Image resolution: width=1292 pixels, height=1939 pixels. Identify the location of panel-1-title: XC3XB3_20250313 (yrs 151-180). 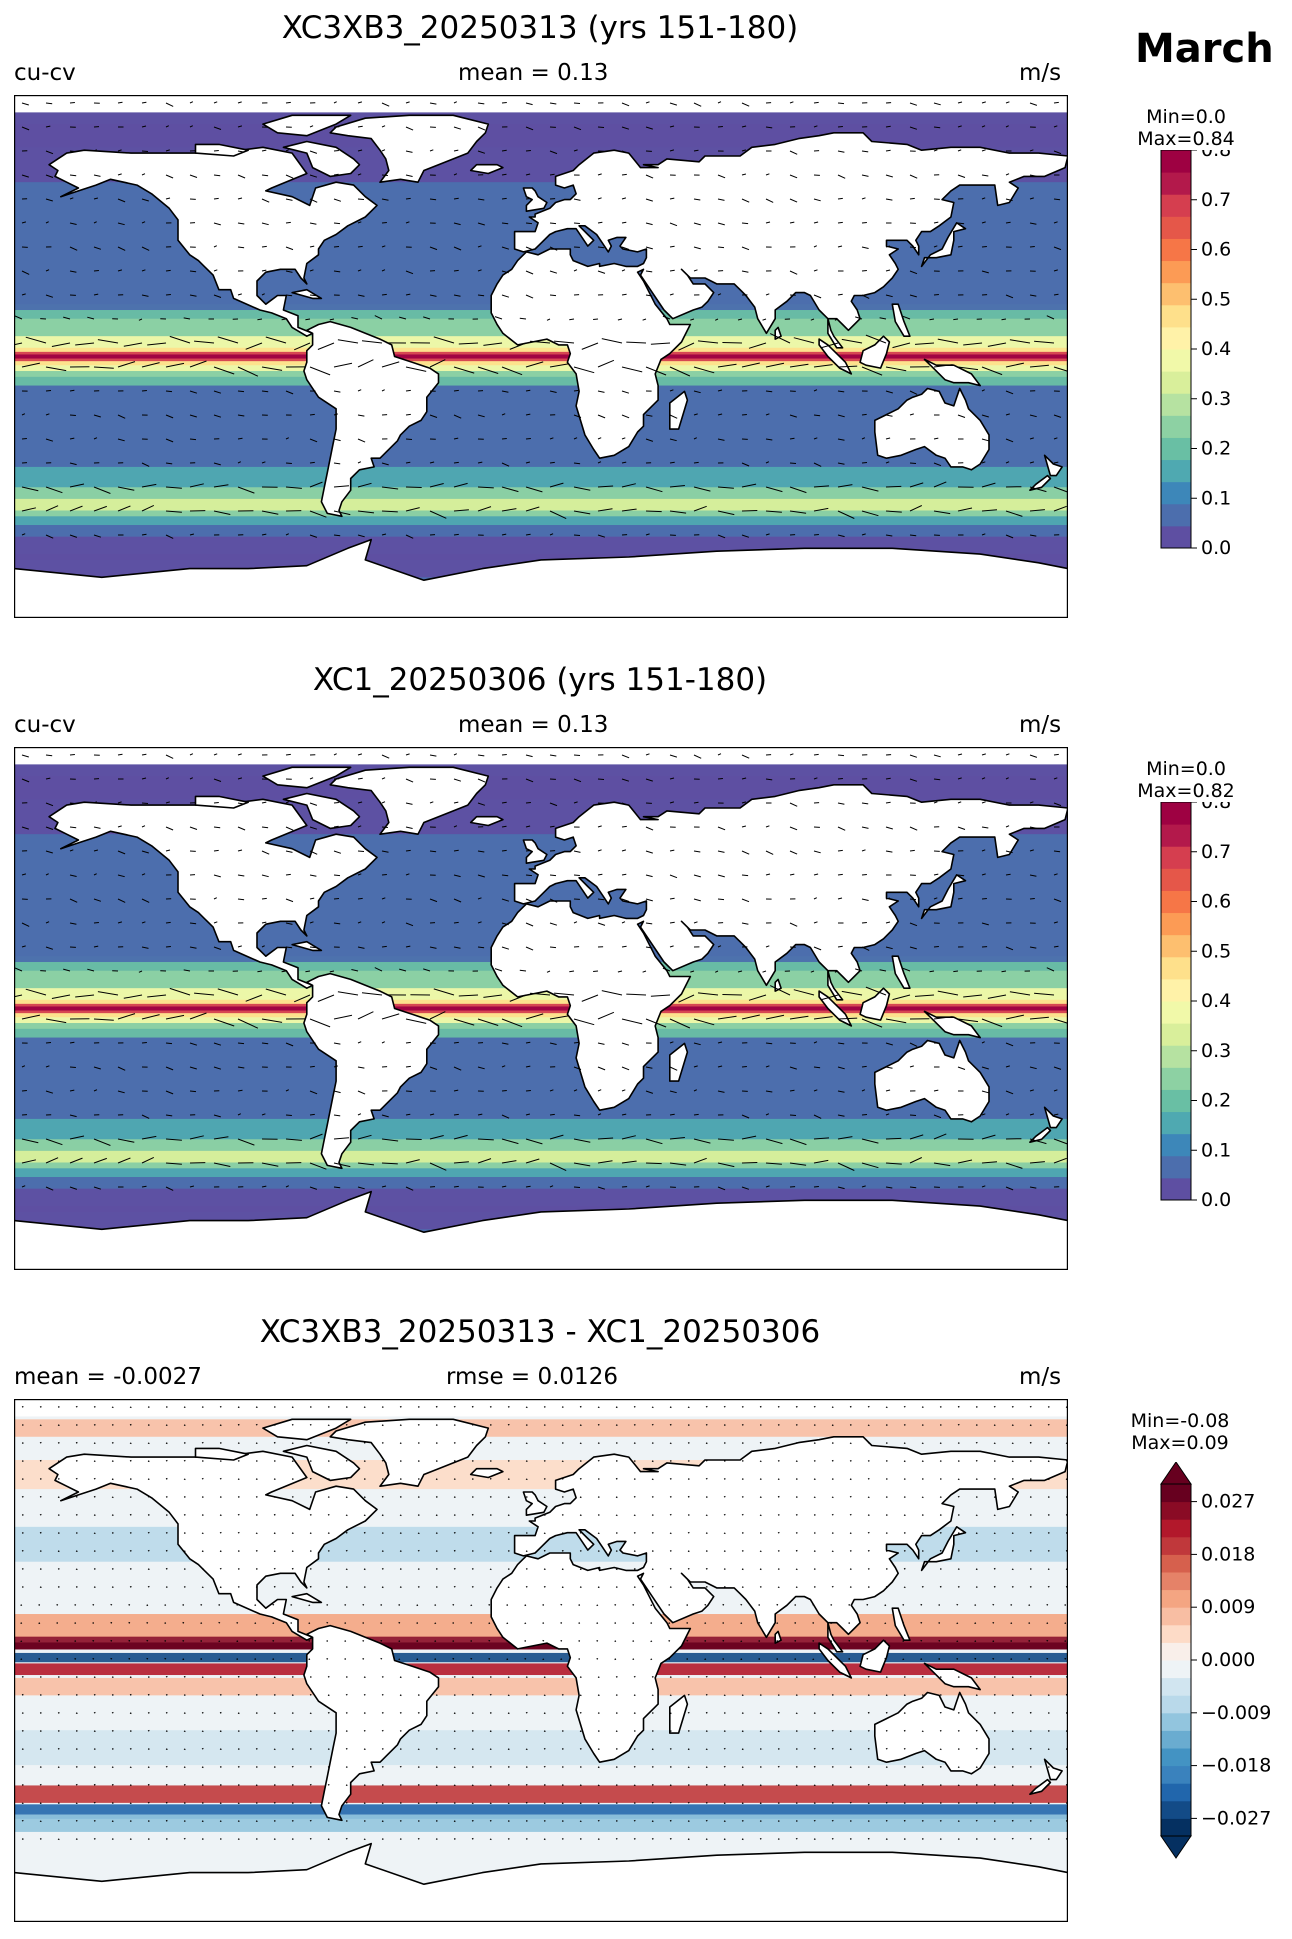
(540, 28).